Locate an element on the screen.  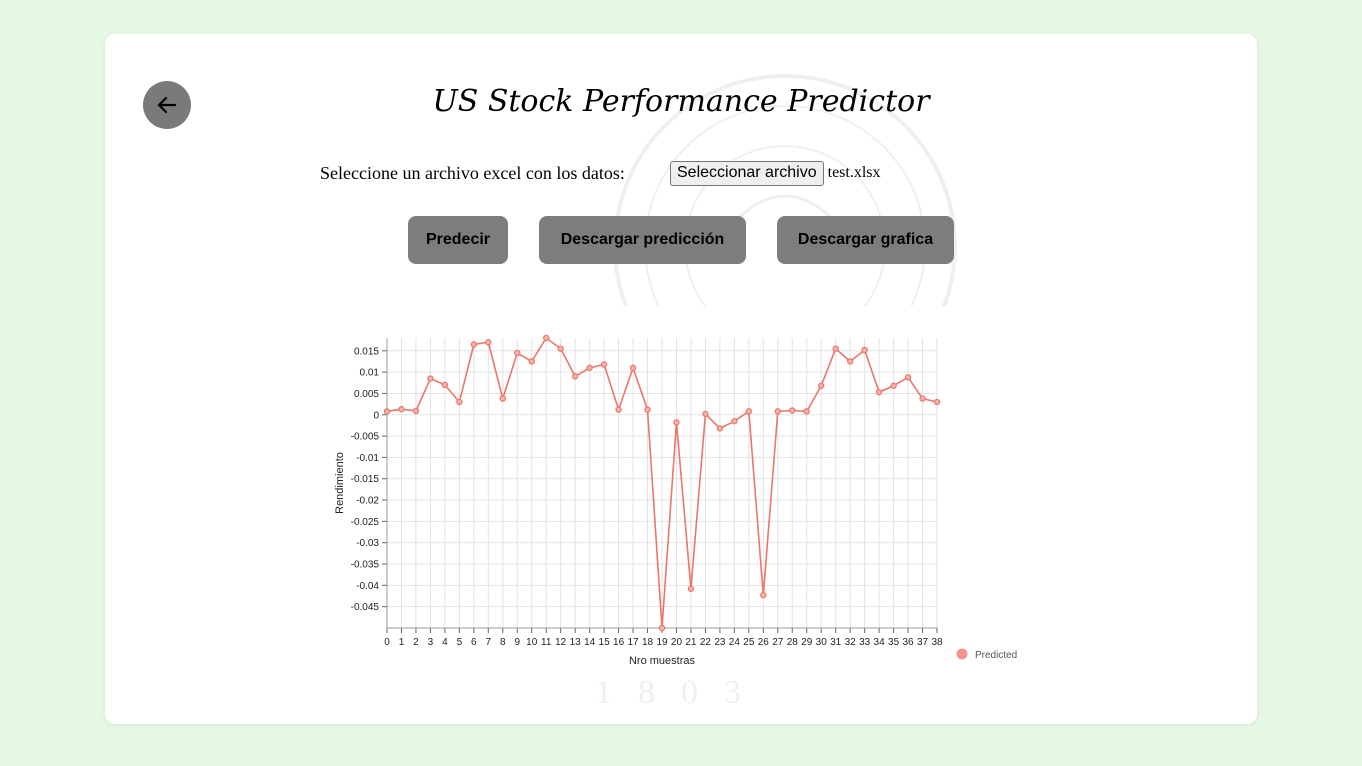
y-tick-label: -0.015 is located at coordinates (365, 479).